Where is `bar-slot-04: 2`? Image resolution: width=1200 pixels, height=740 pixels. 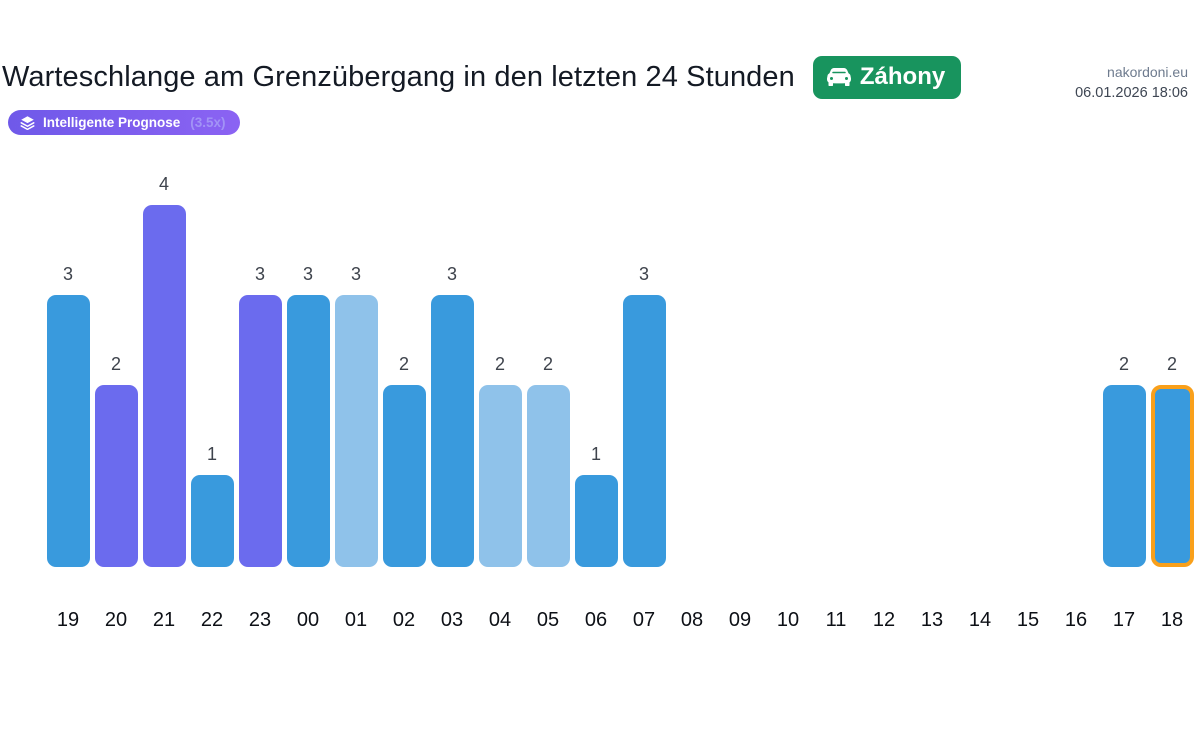
bar-slot-04: 2 is located at coordinates (500, 460).